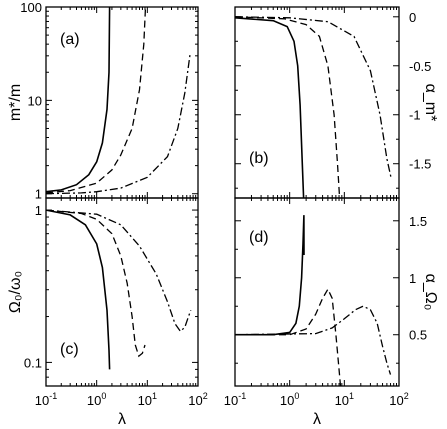 The image size is (447, 429). What do you see at coordinates (33, 362) in the screenshot?
I see `y-tick-label: 0.1` at bounding box center [33, 362].